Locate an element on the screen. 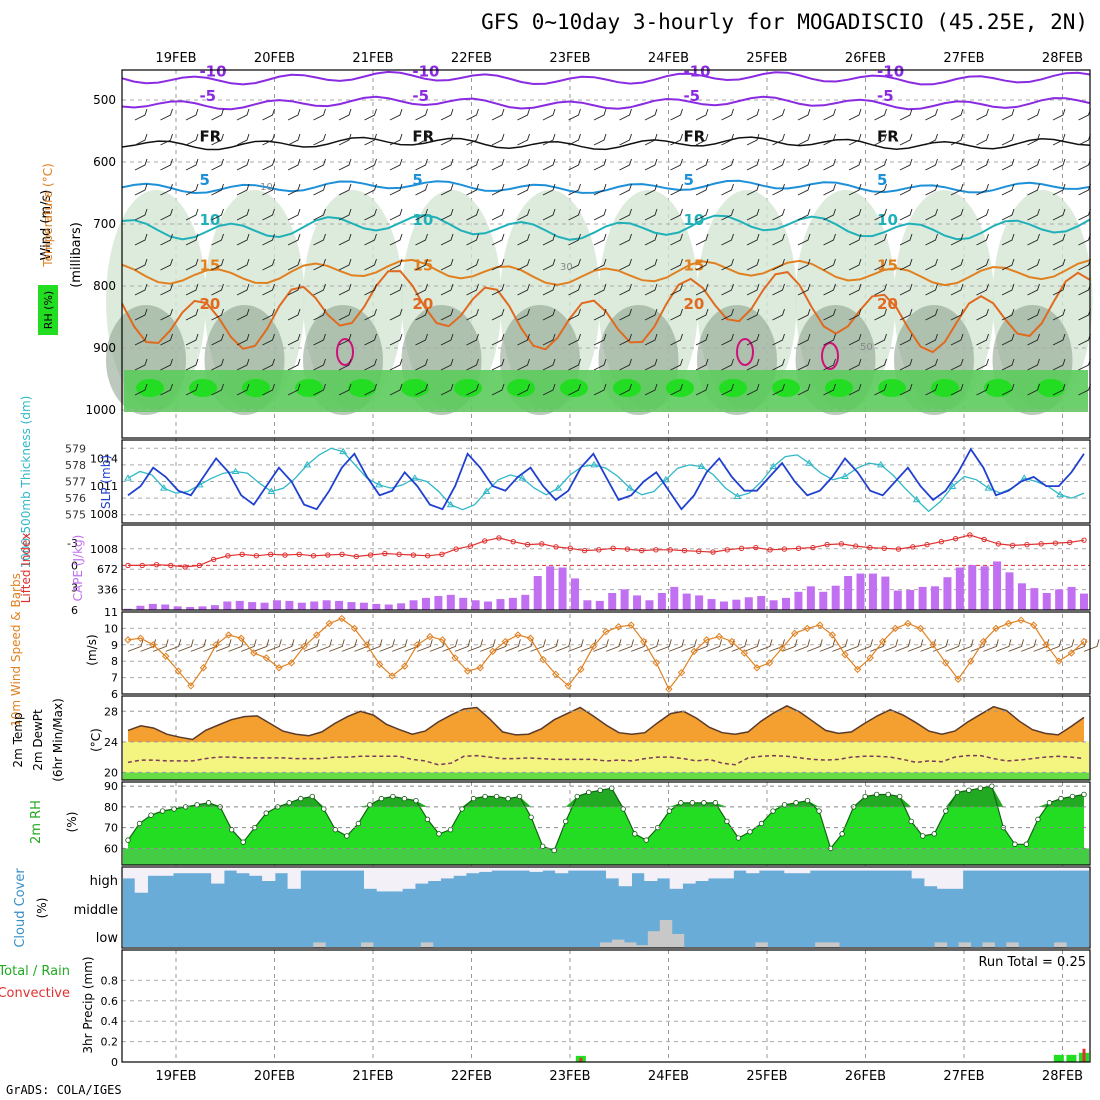 The width and height of the screenshot is (1100, 1100). axis-label-cape: CAPE (J/kg) is located at coordinates (78, 568).